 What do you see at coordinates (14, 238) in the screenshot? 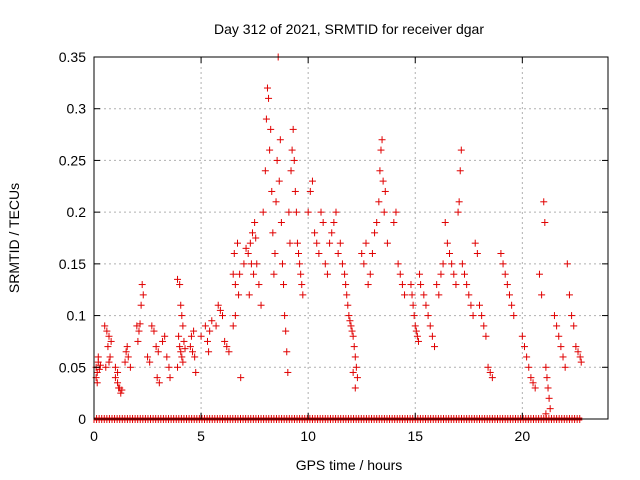
I see `y-axis-label: SRMTID / TECUs` at bounding box center [14, 238].